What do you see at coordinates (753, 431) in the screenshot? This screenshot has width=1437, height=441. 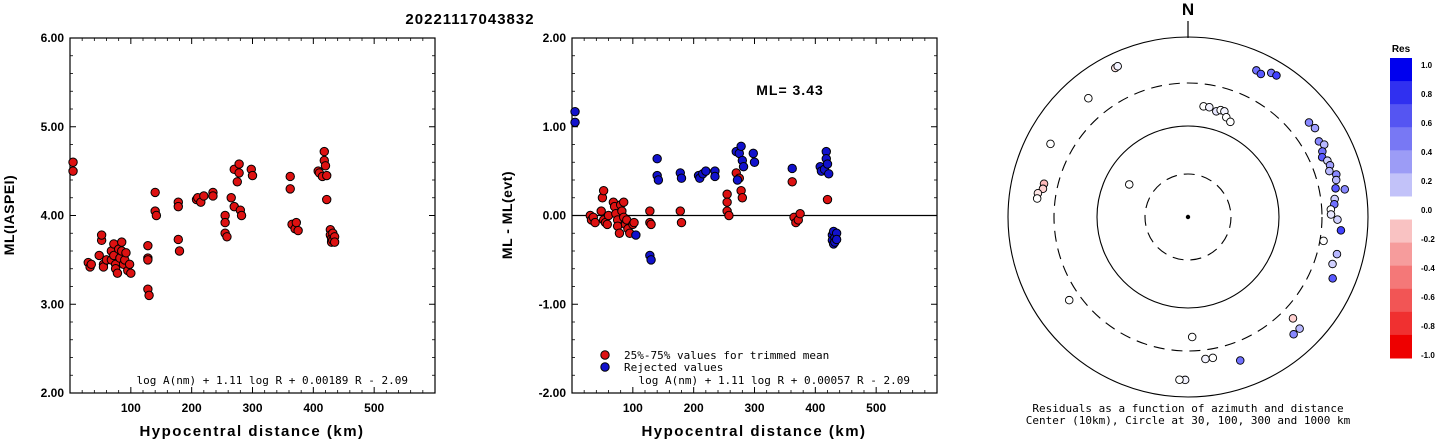 I see `middle-xlabel: Hypocentral distance (km)` at bounding box center [753, 431].